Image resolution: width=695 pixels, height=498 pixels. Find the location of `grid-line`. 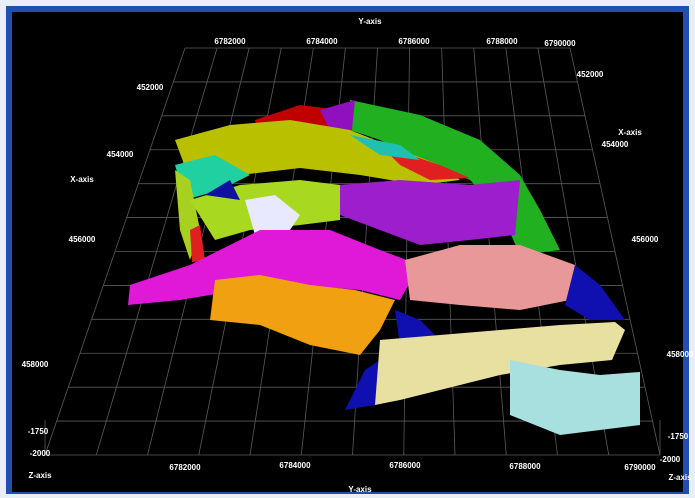

grid-line is located at coordinates (615, 251).